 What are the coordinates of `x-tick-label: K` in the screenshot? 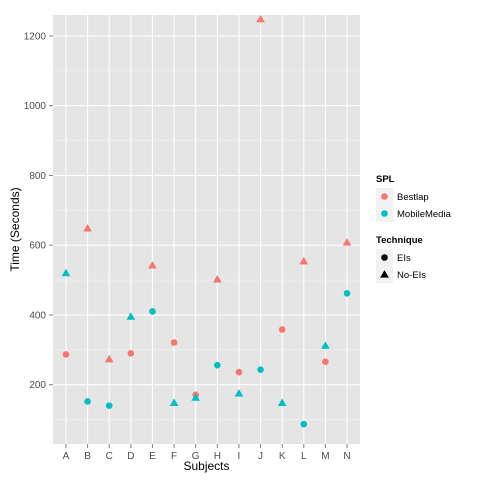 It's located at (282, 456).